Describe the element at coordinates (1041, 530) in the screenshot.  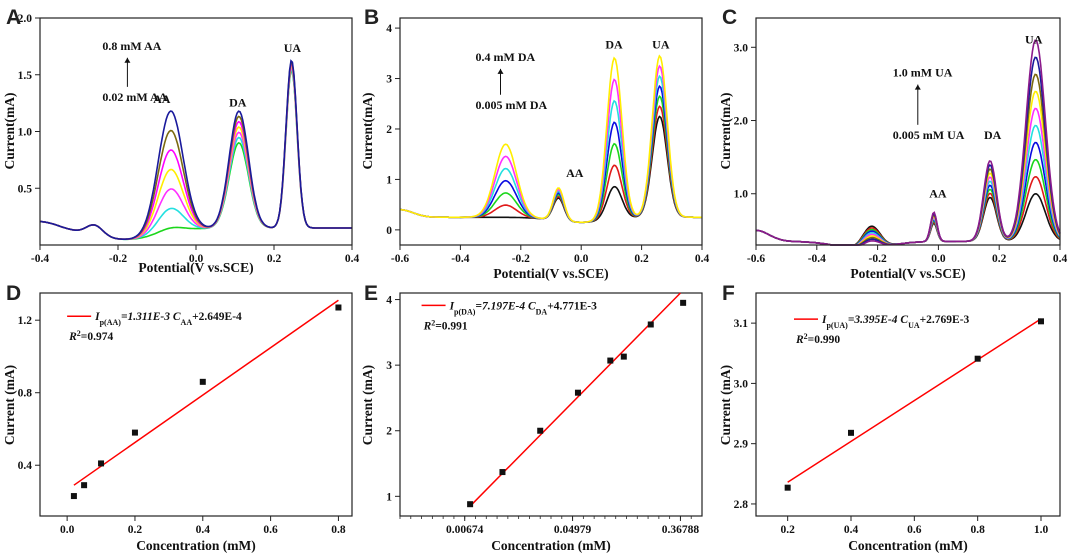
I see `x-tick-label: 1.0` at that location.